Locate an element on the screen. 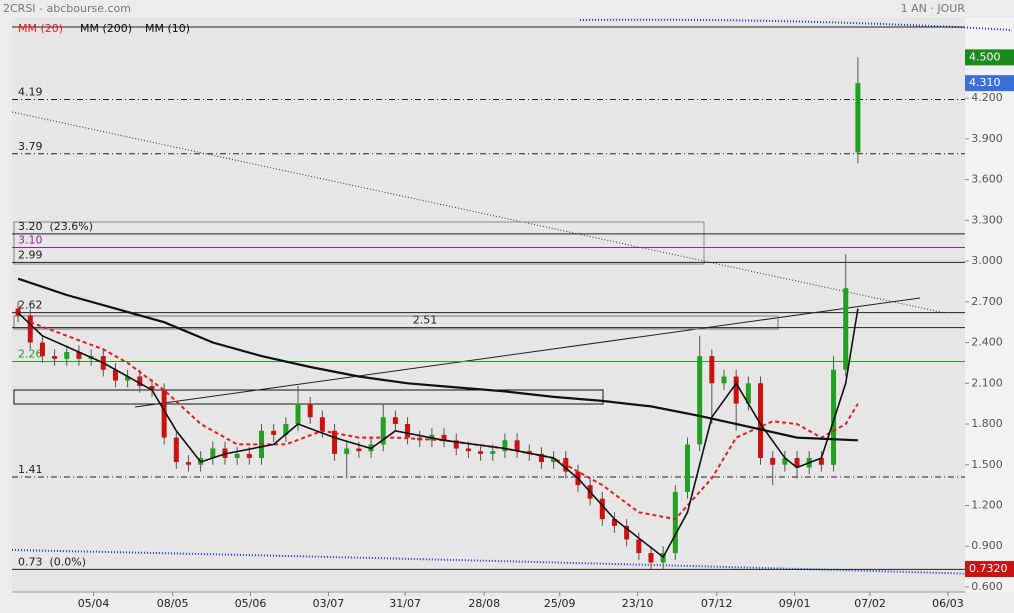 Image resolution: width=1014 pixels, height=613 pixels. legend-label: MM (200) is located at coordinates (106, 28).